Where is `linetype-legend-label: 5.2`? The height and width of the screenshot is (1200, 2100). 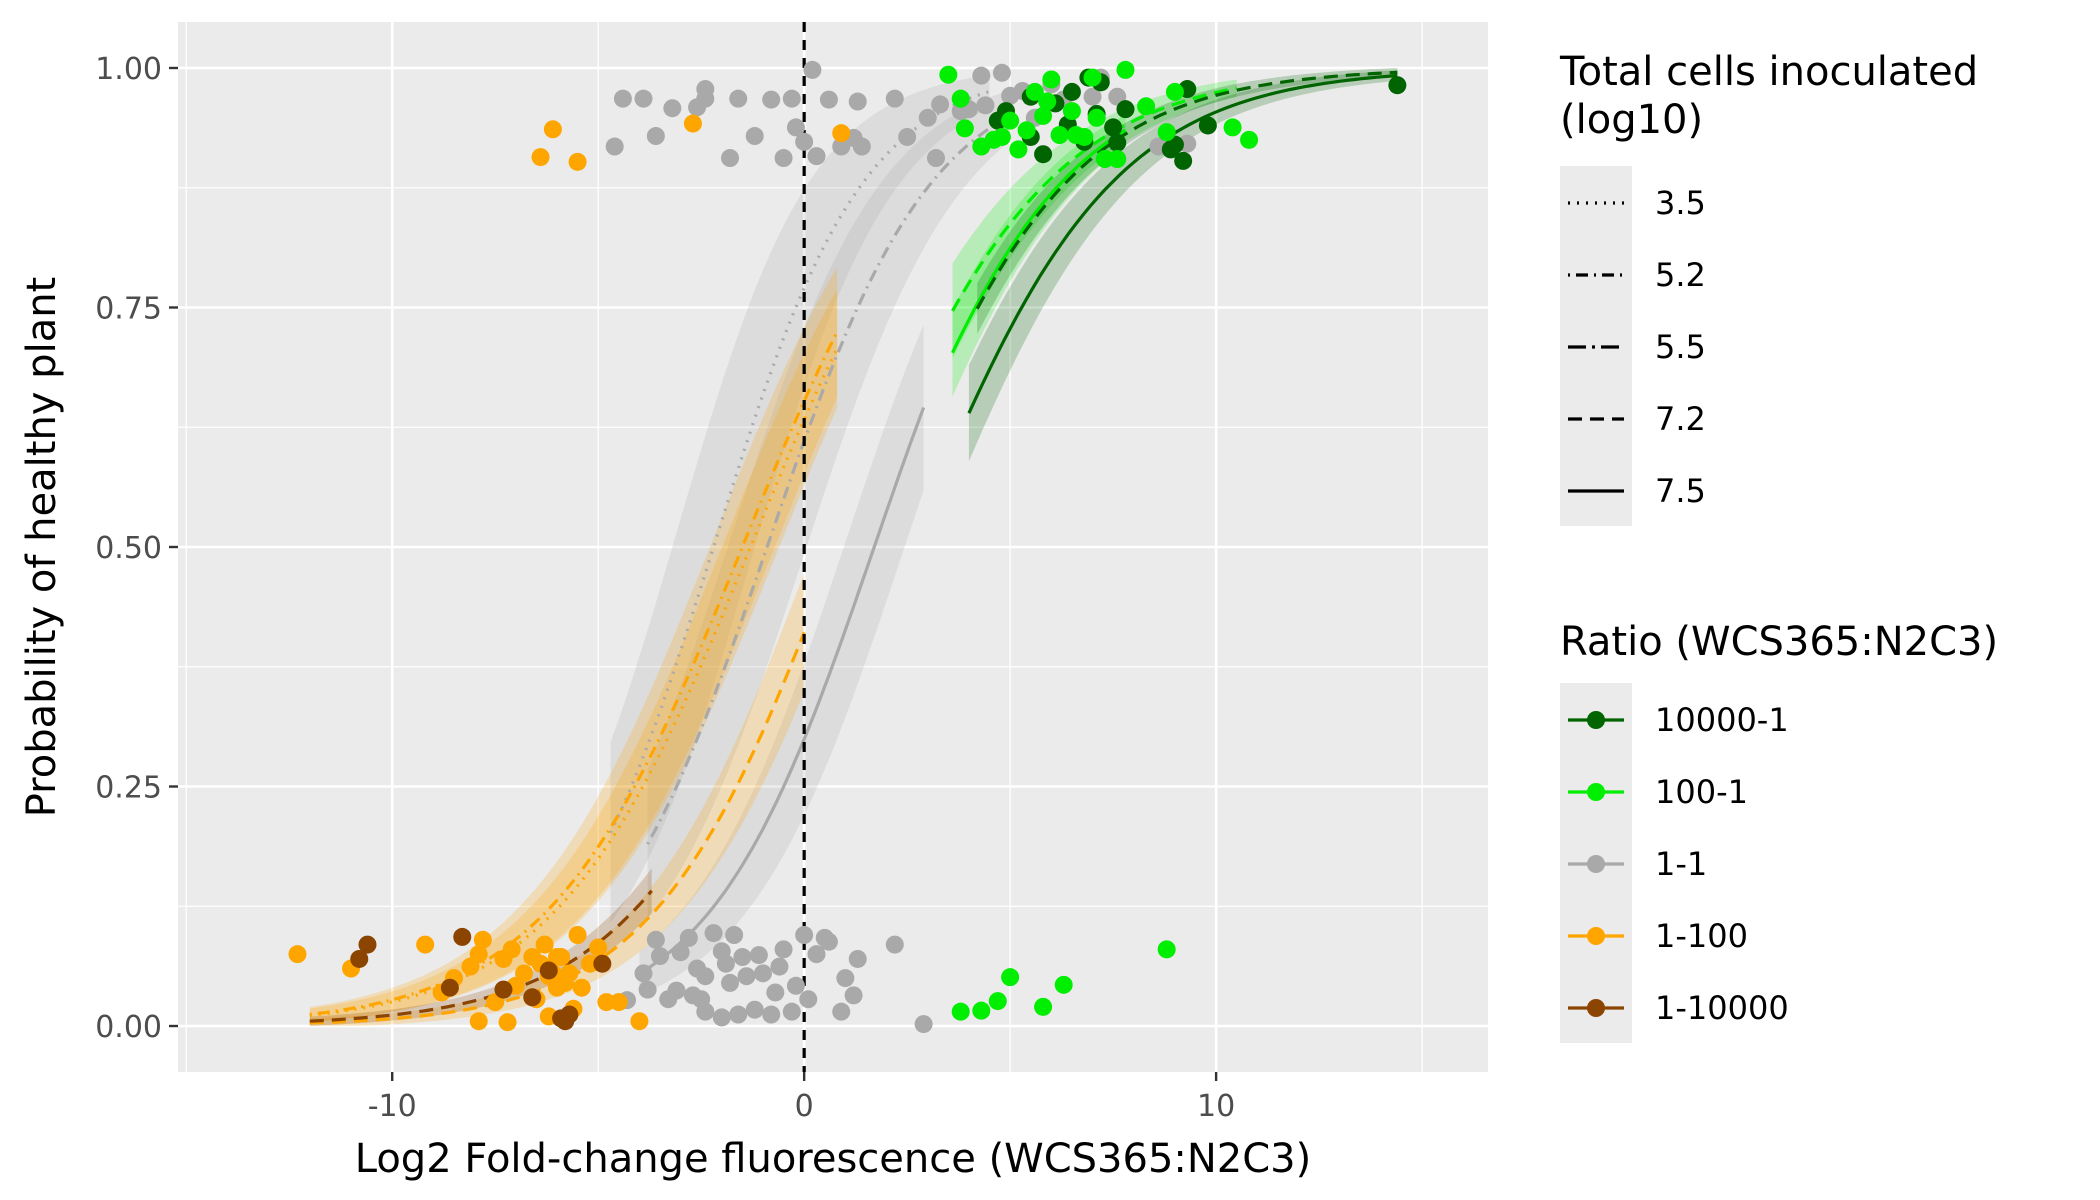 linetype-legend-label: 5.2 is located at coordinates (1680, 275).